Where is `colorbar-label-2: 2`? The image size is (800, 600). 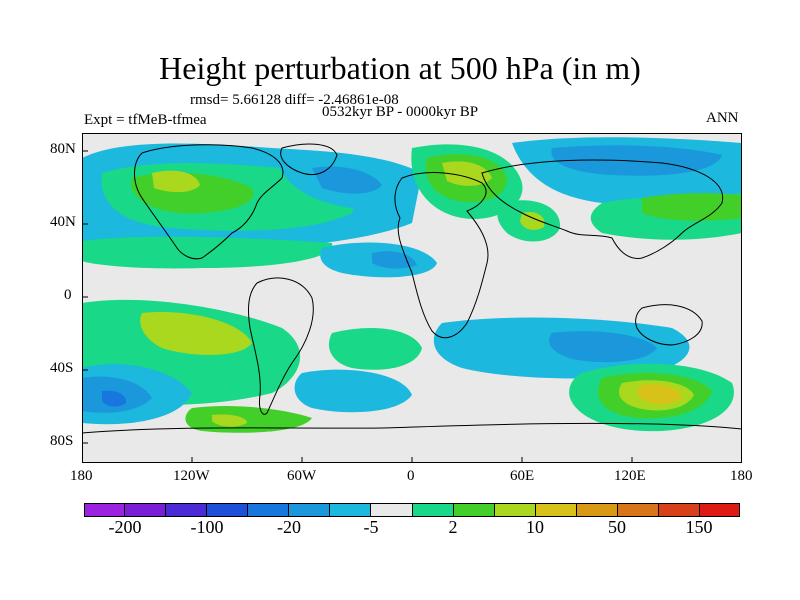
colorbar-label-2: 2 is located at coordinates (453, 527).